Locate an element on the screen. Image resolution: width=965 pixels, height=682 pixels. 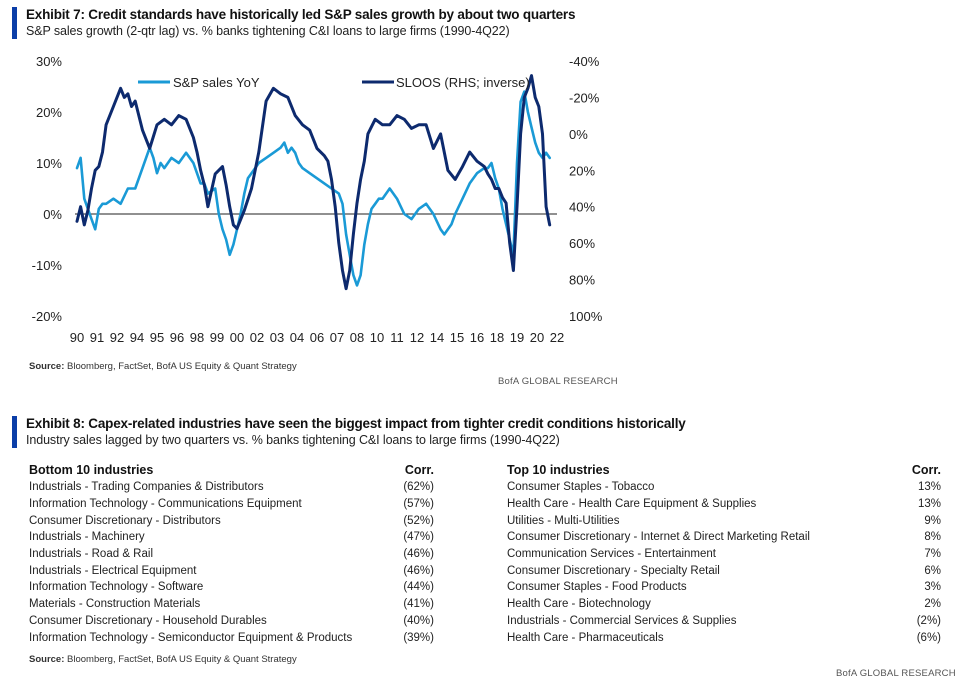
correlation-value: (47%) is located at coordinates (418, 537).